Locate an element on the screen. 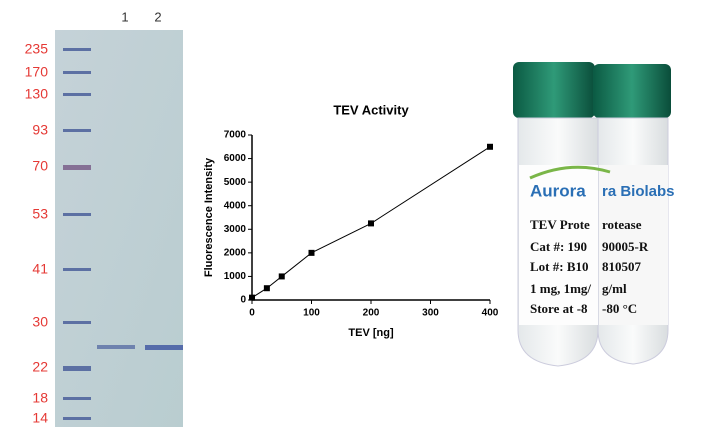  x-axis-label: TEV [ng] is located at coordinates (371, 333).